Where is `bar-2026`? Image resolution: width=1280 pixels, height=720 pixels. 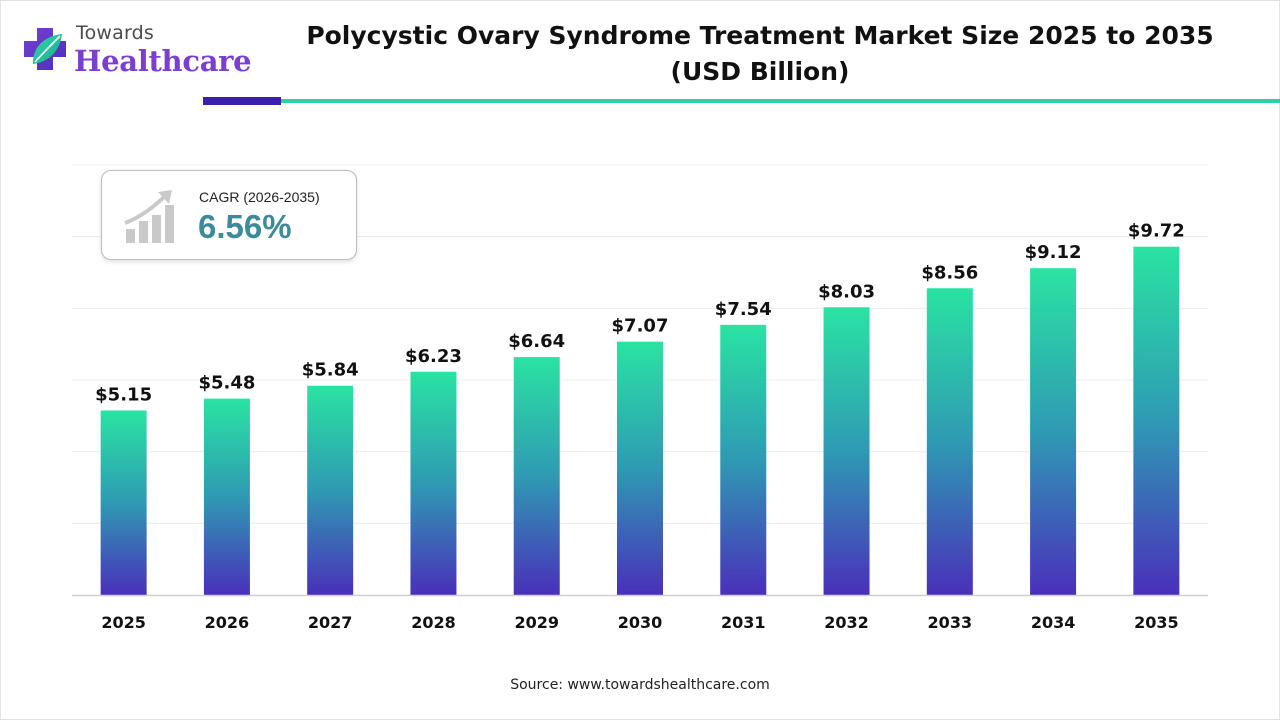
bar-2026 is located at coordinates (226, 496).